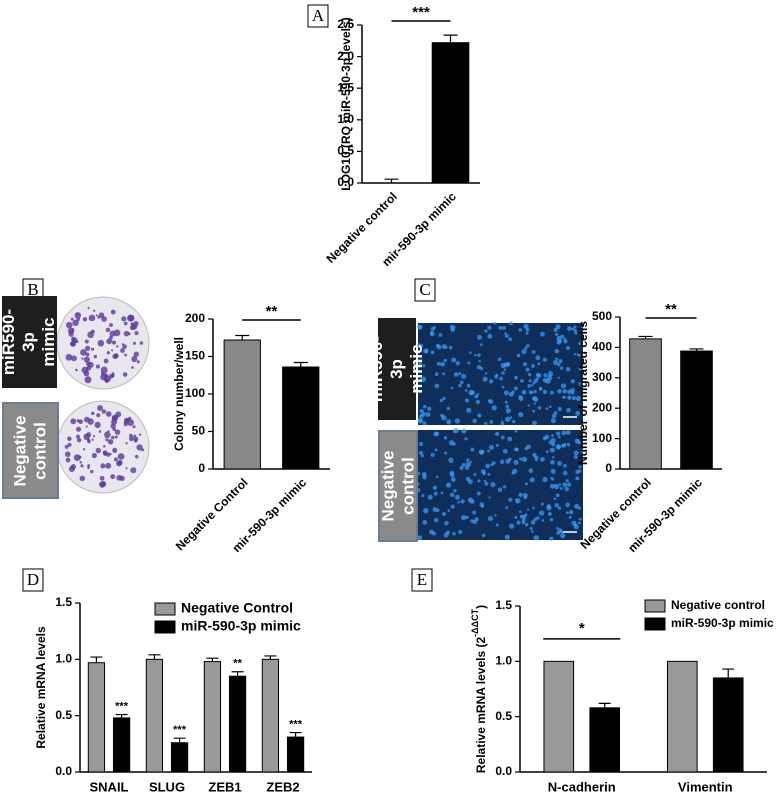 The image size is (777, 796). I want to click on y-tick-label: 2.0, so click(345, 56).